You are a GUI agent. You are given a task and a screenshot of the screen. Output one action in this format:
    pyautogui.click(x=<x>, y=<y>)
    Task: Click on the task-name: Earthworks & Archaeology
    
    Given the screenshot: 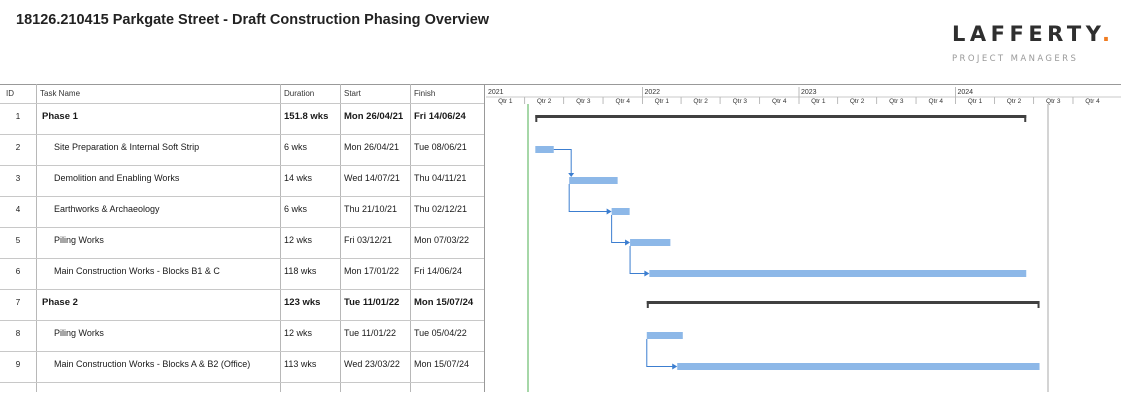 What is the action you would take?
    pyautogui.click(x=107, y=209)
    